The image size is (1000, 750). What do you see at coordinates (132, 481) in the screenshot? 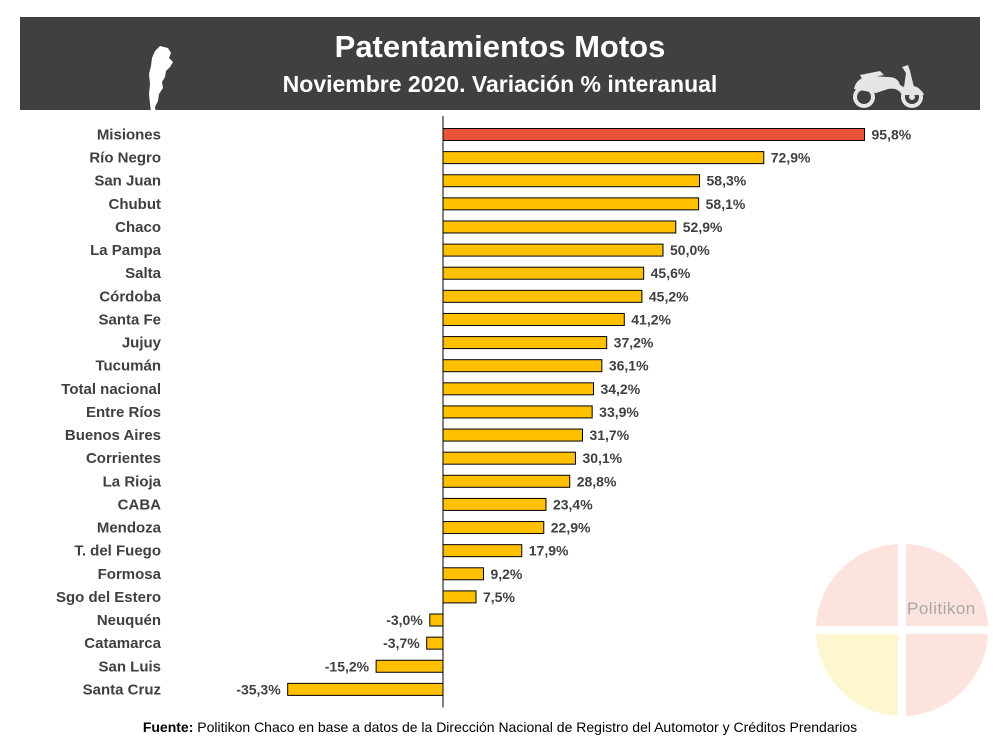
I see `category-label: La Rioja` at bounding box center [132, 481].